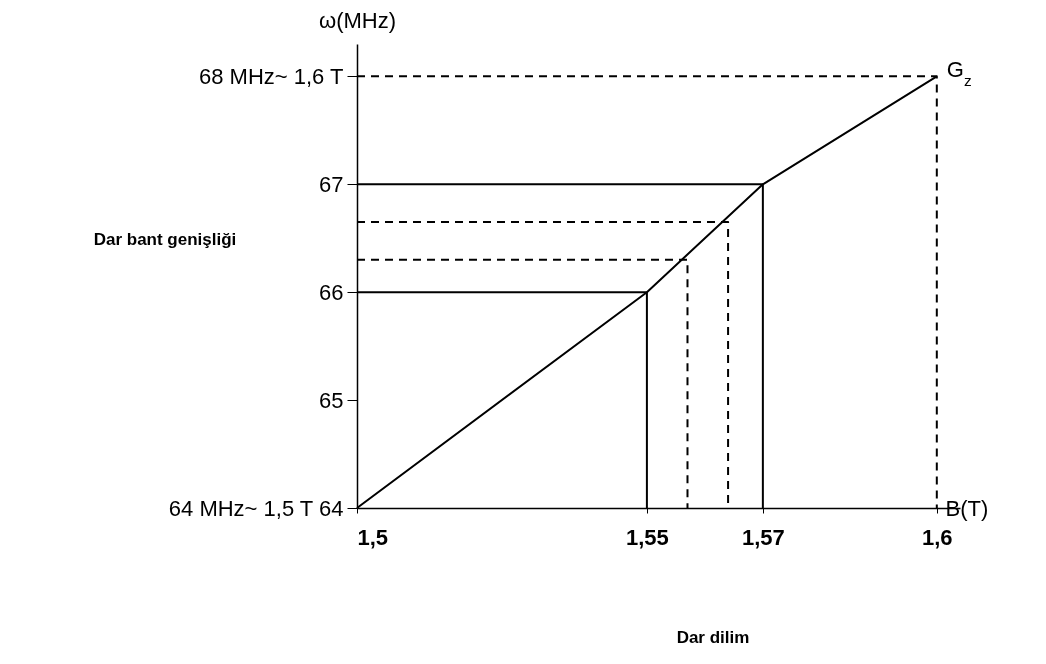 Image resolution: width=1046 pixels, height=664 pixels. Describe the element at coordinates (647, 537) in the screenshot. I see `x-tick-label: 1,55` at that location.